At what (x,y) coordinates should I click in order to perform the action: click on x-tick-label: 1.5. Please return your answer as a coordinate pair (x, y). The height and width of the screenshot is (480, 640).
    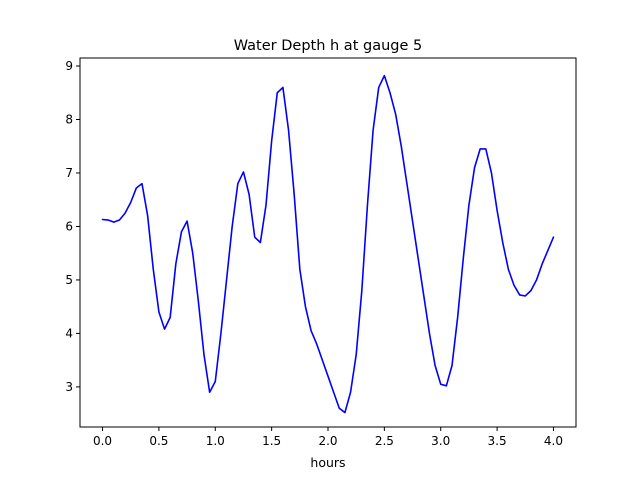
    Looking at the image, I should click on (271, 441).